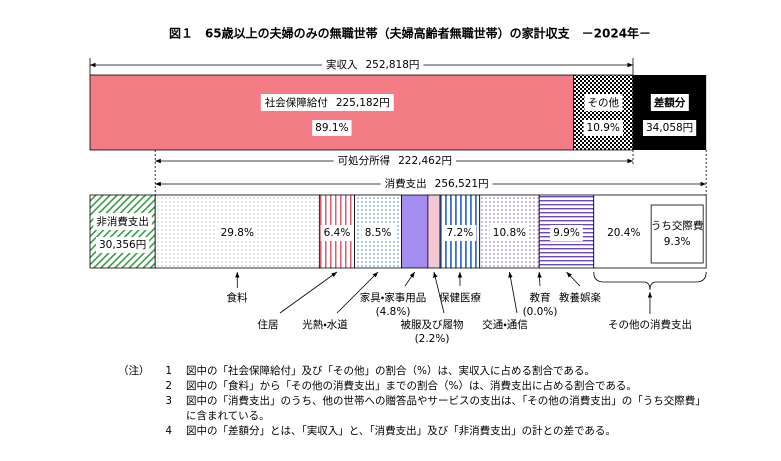  I want to click on label: 6.4%, so click(337, 233).